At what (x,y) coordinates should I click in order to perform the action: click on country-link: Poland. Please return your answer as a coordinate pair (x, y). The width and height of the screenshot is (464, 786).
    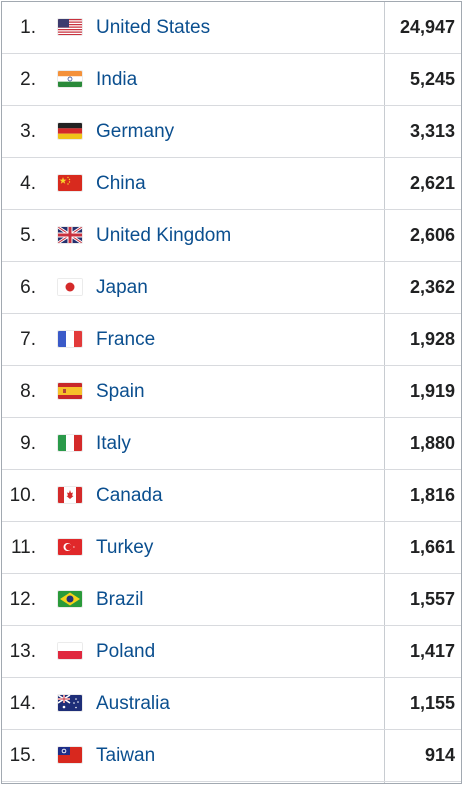
    Looking at the image, I should click on (126, 651).